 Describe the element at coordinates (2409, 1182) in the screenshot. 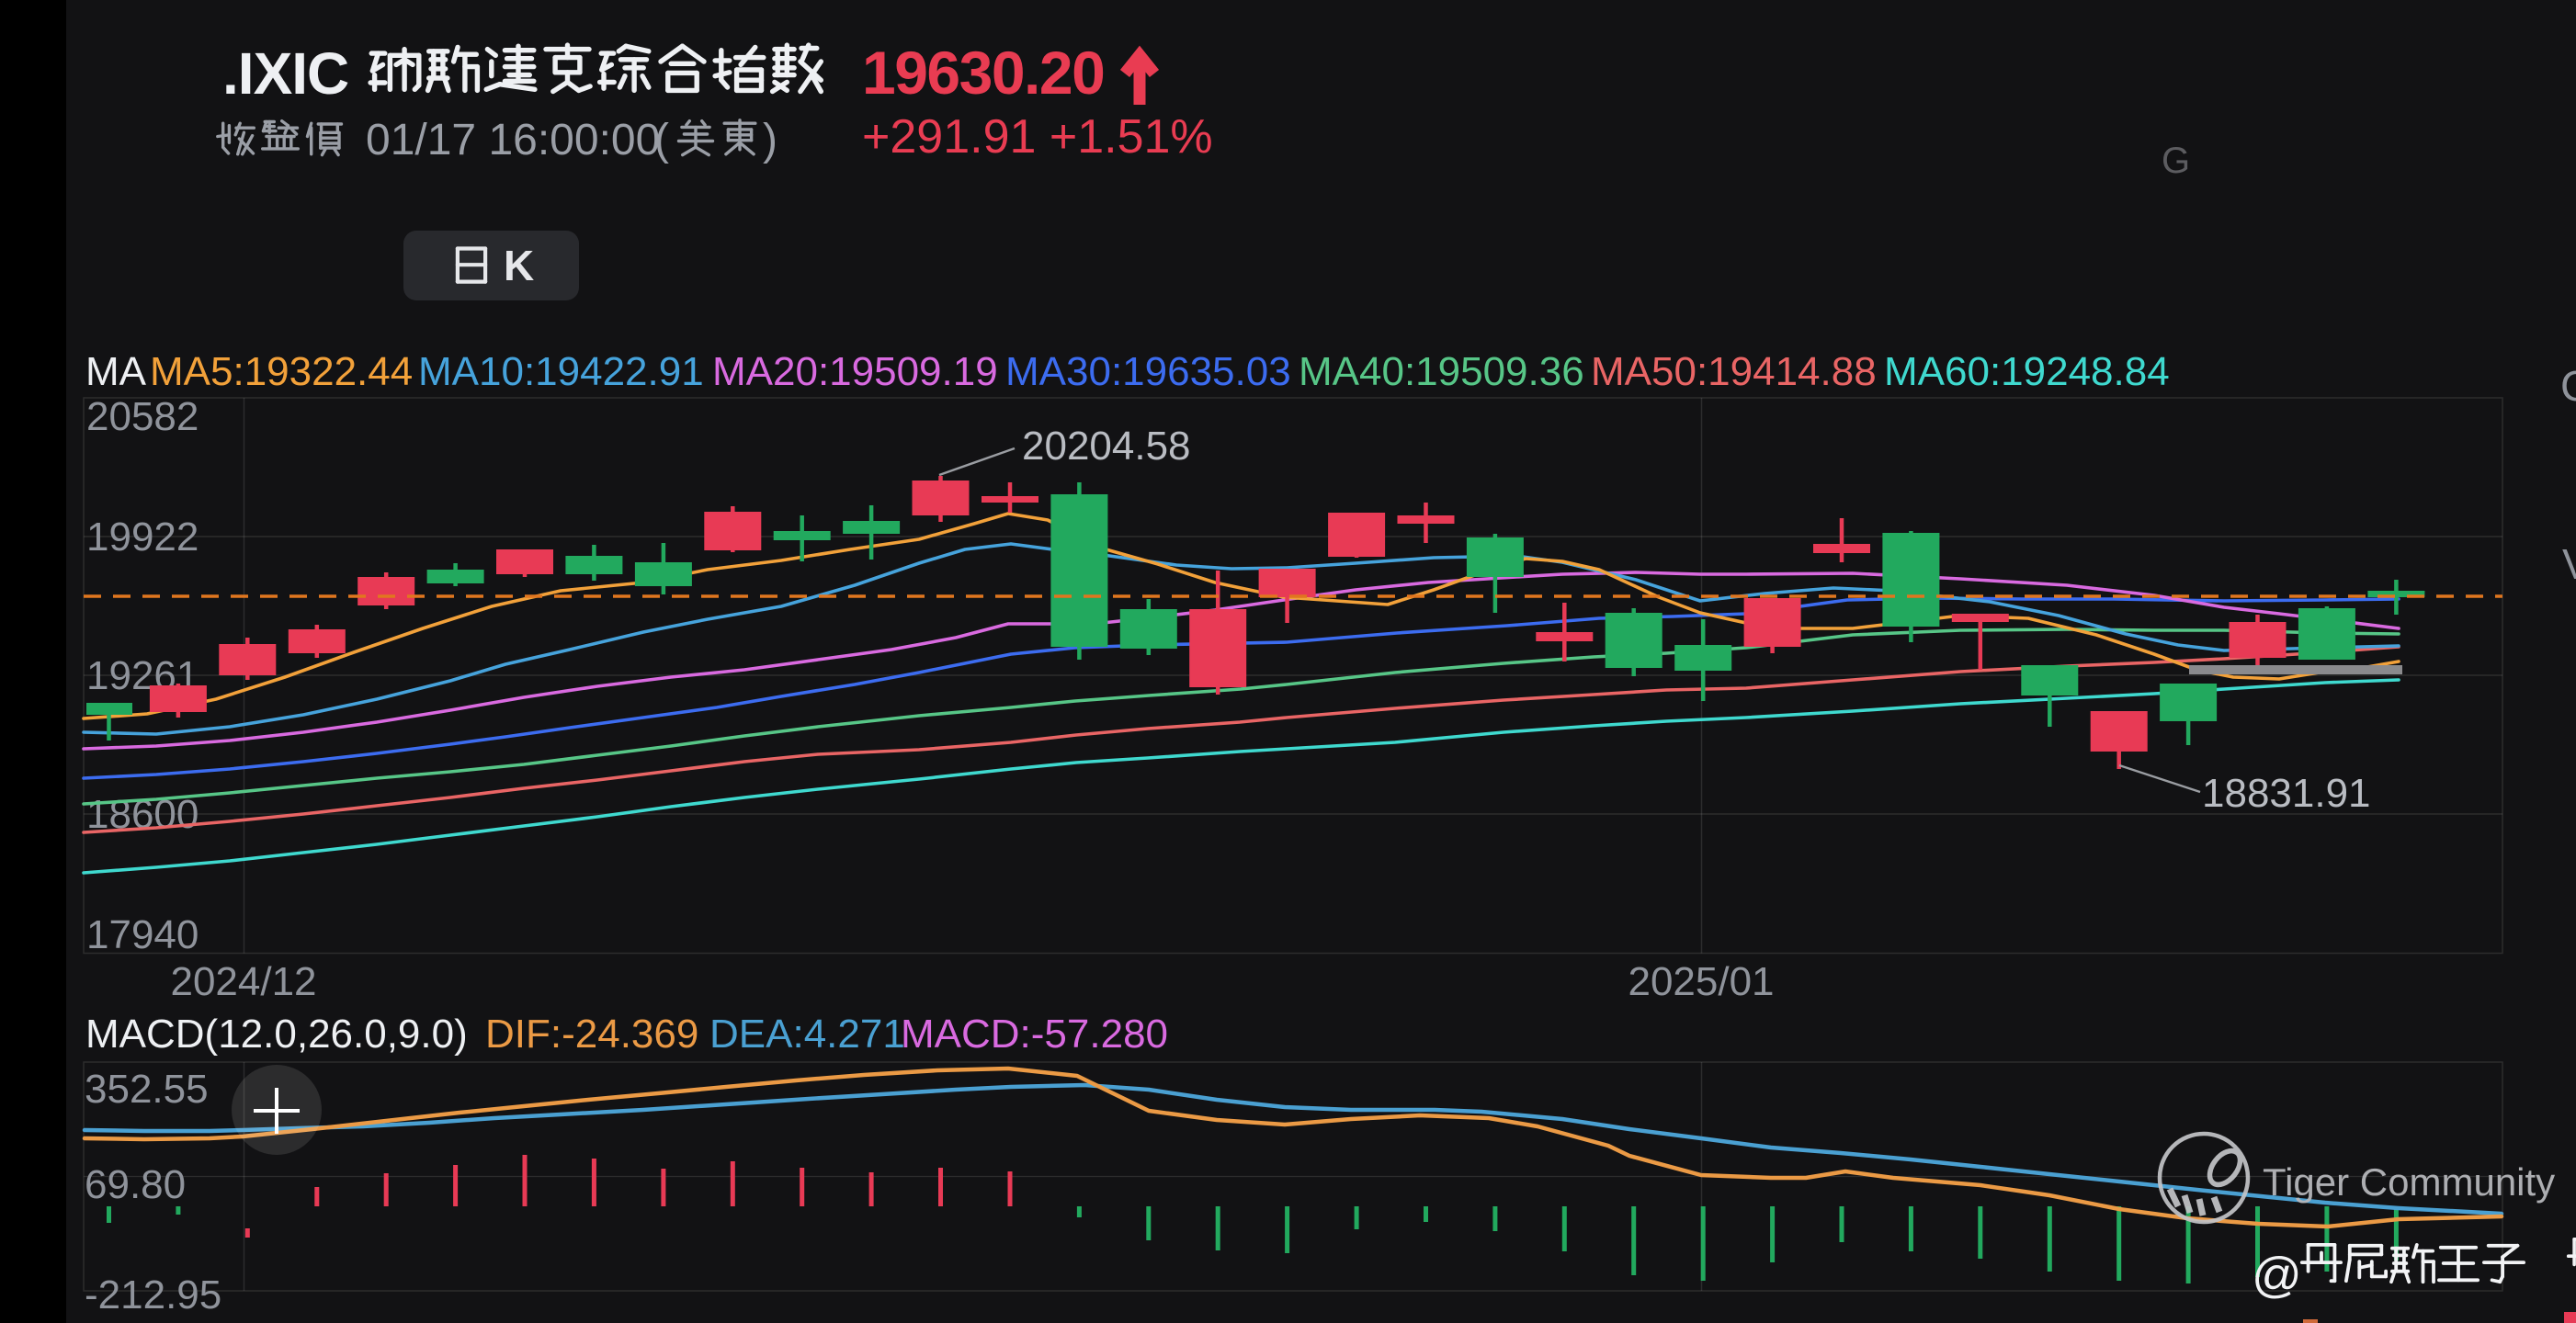

I see `svg-text: Tiger Community` at that location.